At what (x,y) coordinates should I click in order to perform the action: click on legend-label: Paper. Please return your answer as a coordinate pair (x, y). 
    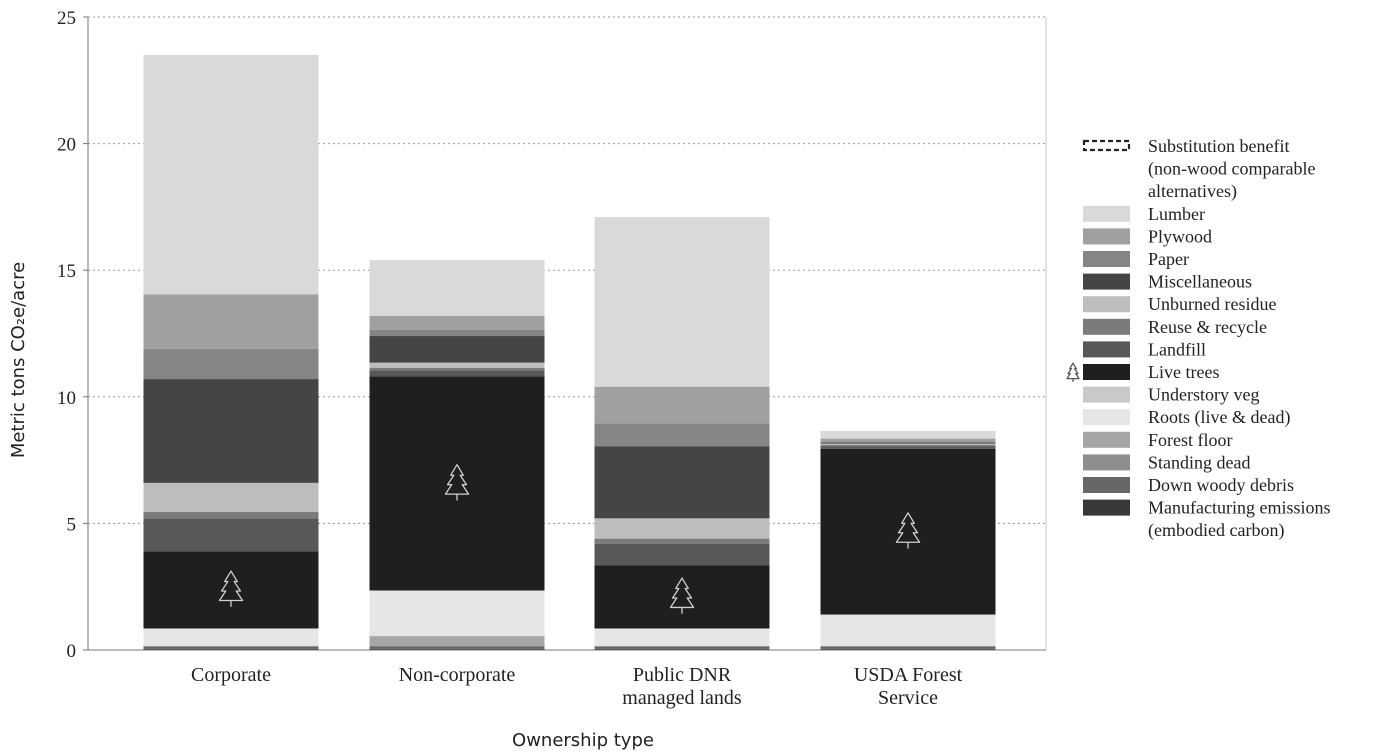
    Looking at the image, I should click on (1168, 259).